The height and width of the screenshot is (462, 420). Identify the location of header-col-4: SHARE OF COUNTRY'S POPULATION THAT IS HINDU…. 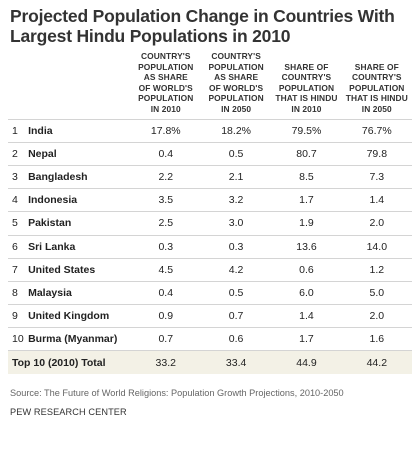
(376, 85).